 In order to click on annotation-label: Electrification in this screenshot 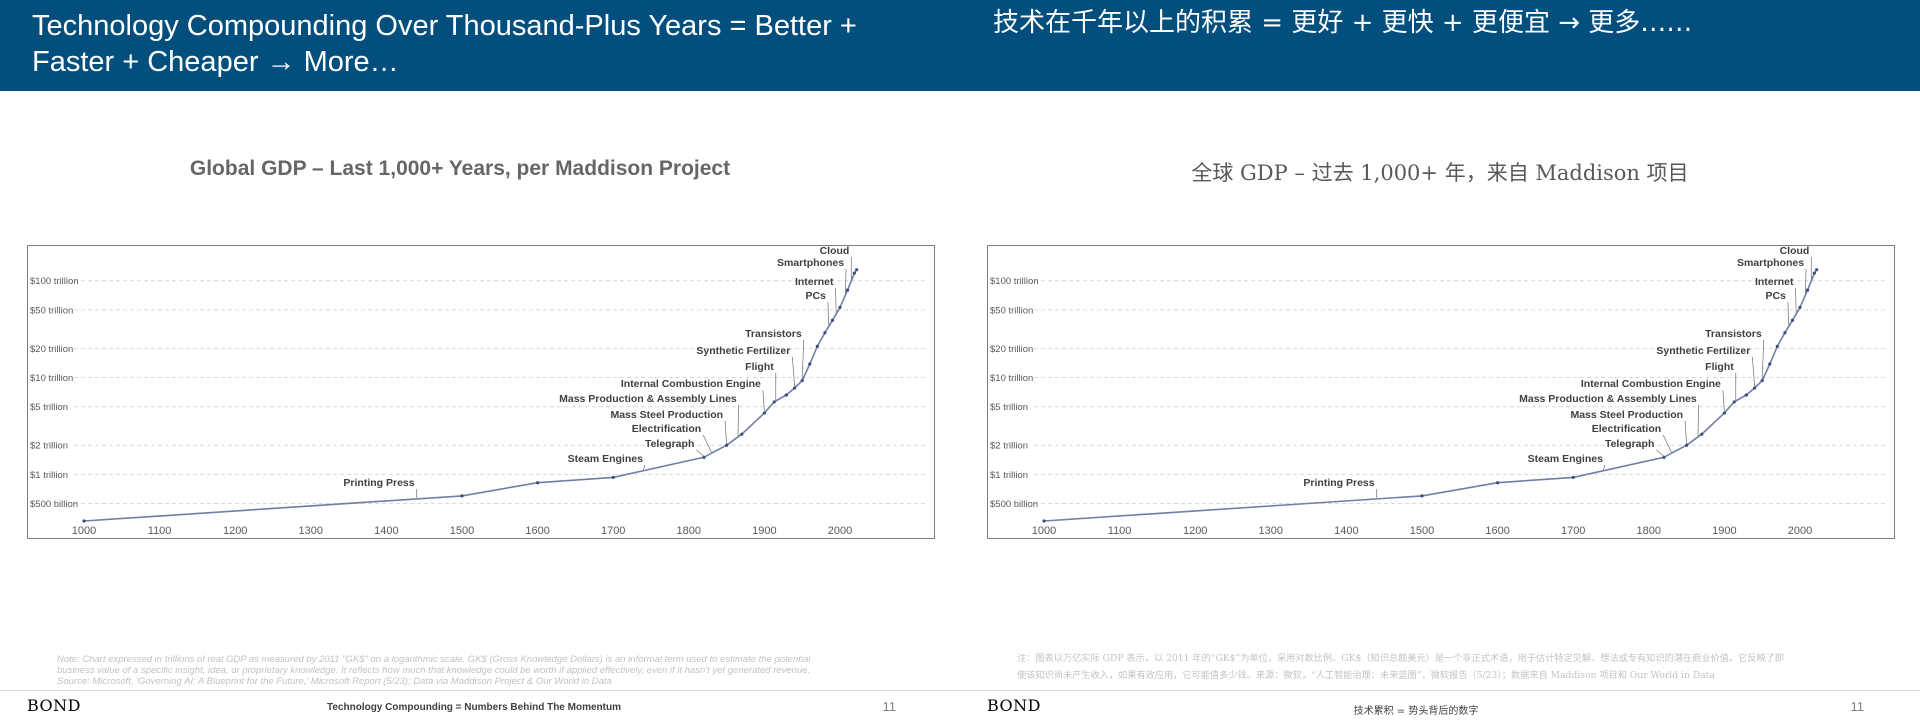, I will do `click(1626, 429)`.